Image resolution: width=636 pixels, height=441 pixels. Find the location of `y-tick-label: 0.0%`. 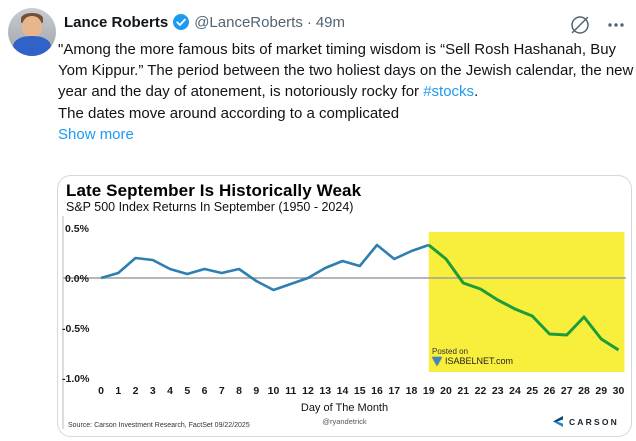

y-tick-label: 0.0% is located at coordinates (77, 279).